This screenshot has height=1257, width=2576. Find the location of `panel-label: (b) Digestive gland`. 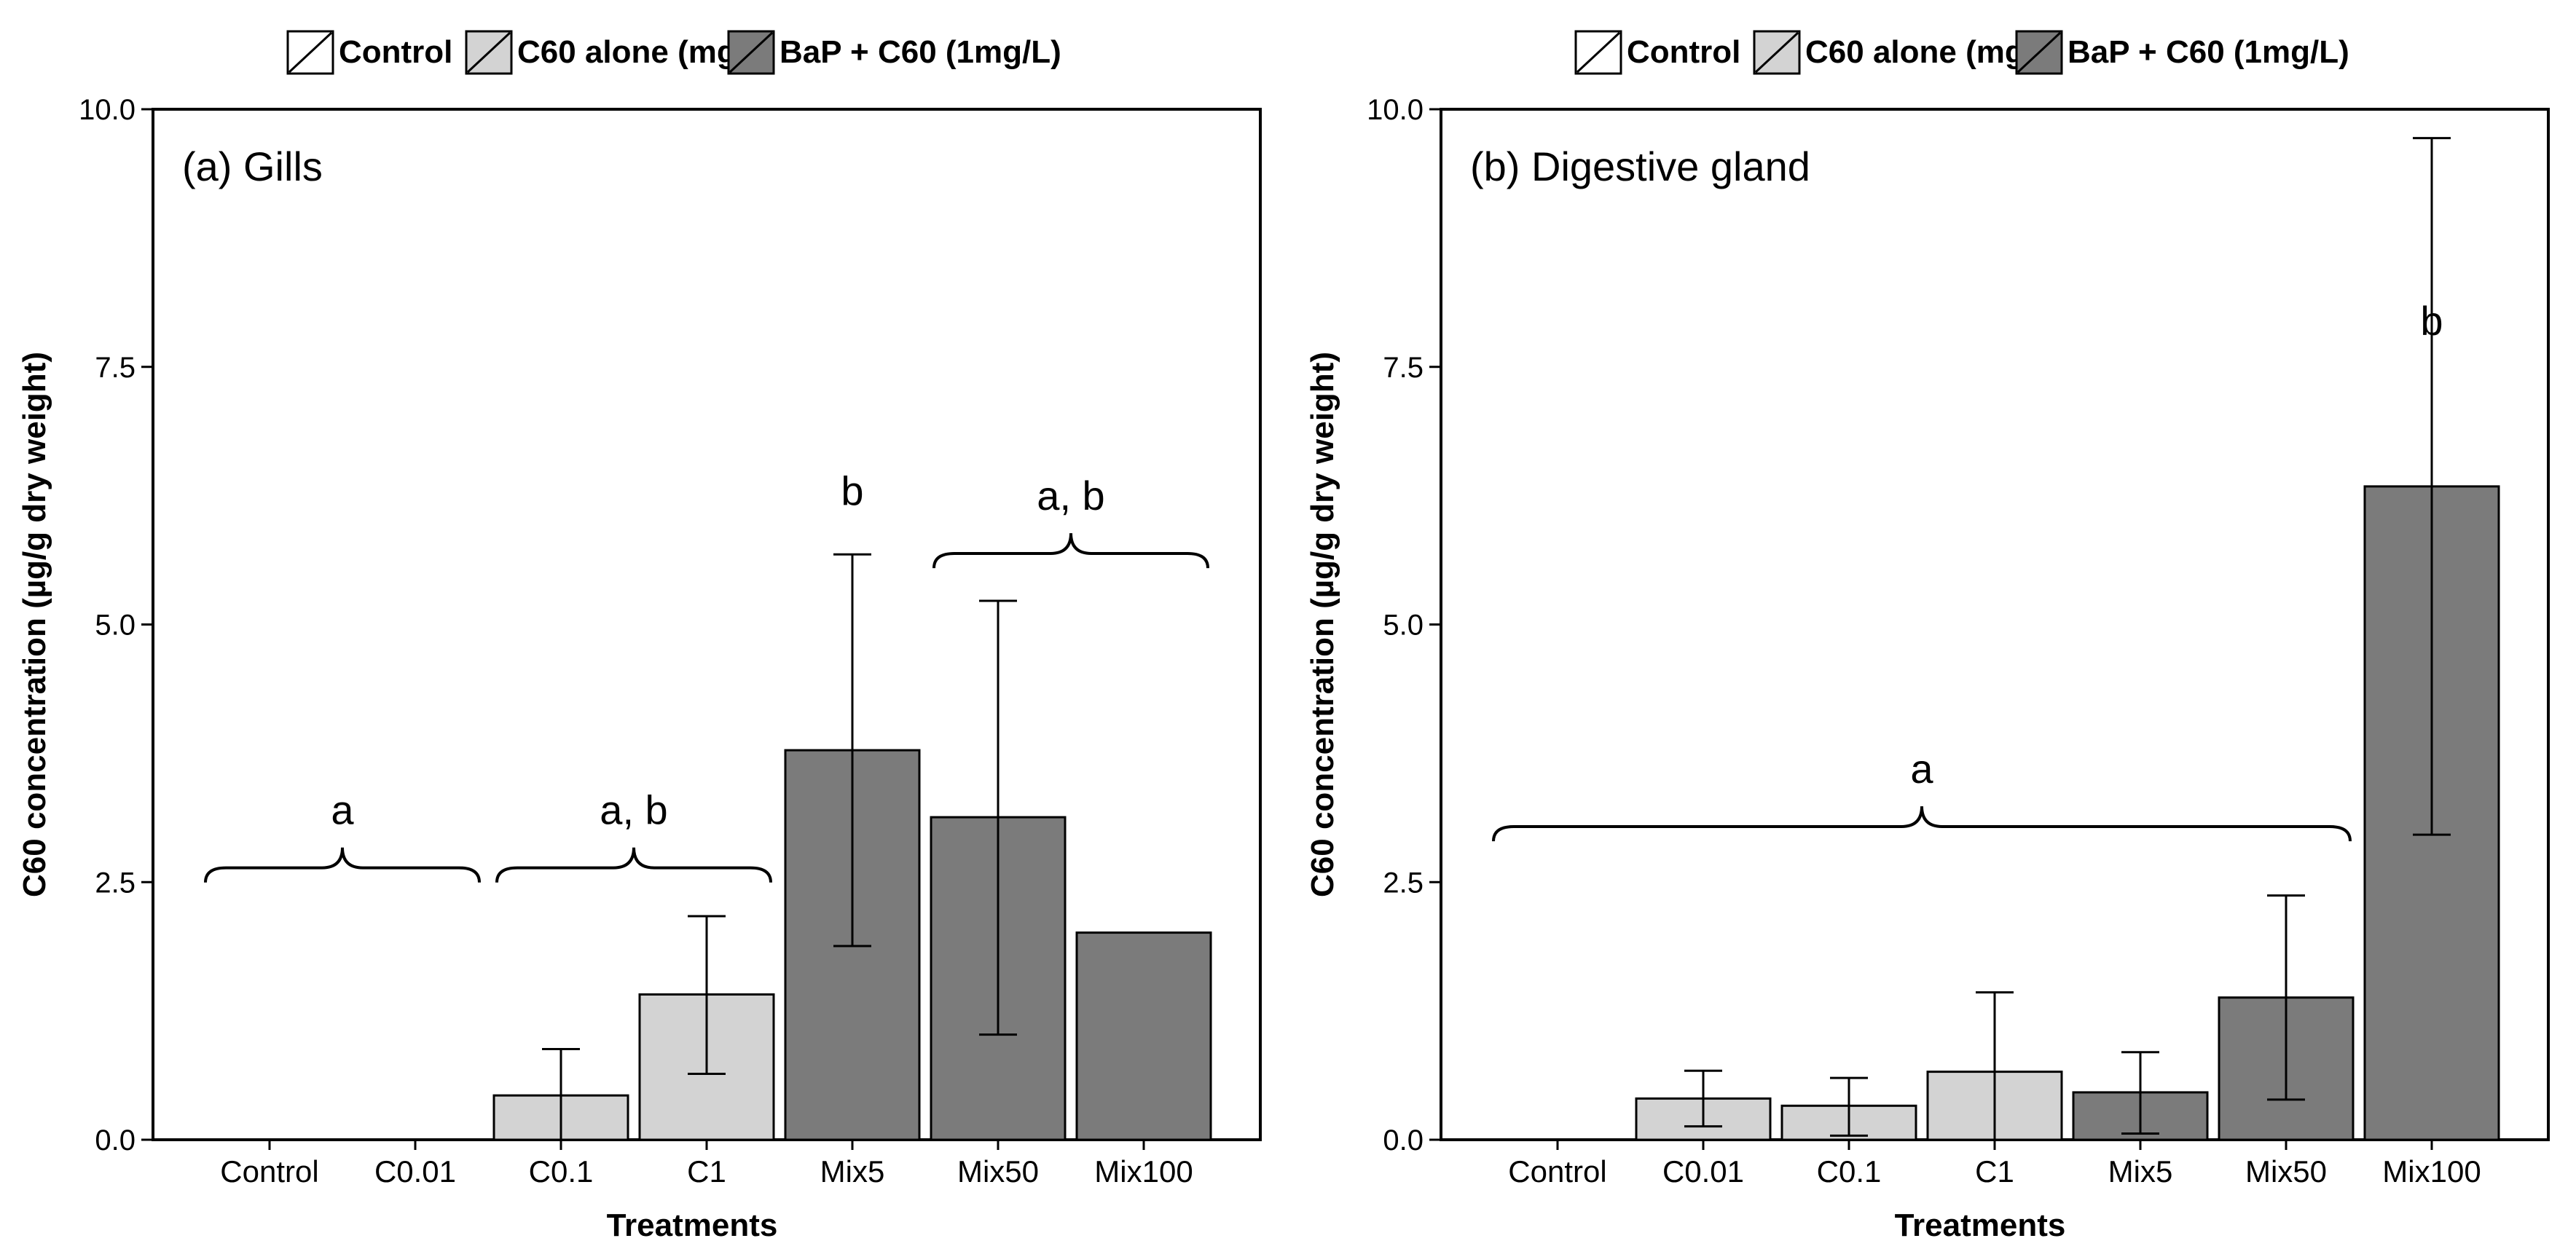

panel-label: (b) Digestive gland is located at coordinates (1640, 166).